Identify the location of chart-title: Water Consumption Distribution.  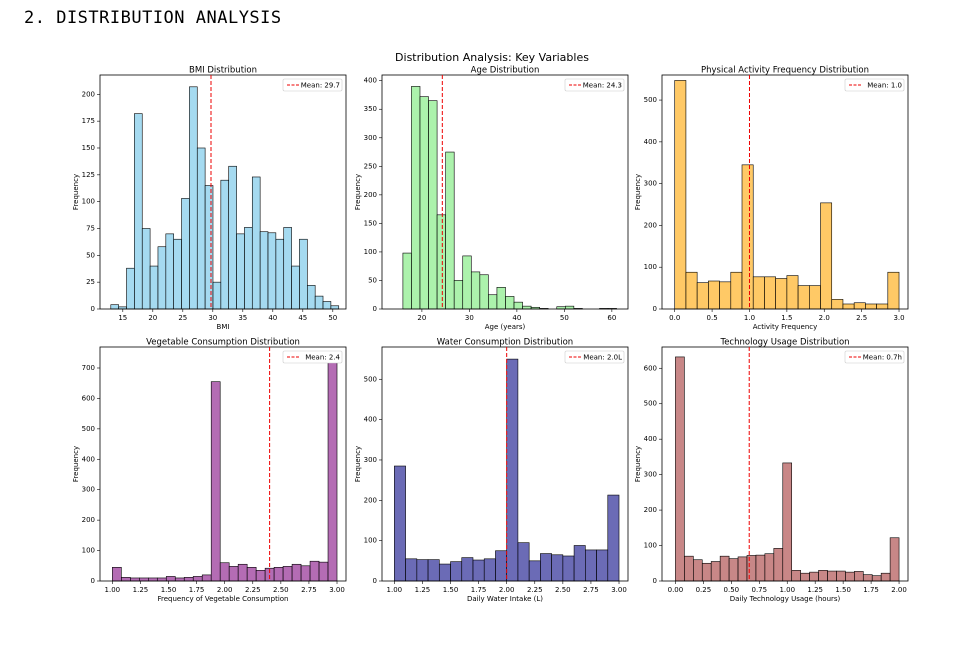
(505, 343).